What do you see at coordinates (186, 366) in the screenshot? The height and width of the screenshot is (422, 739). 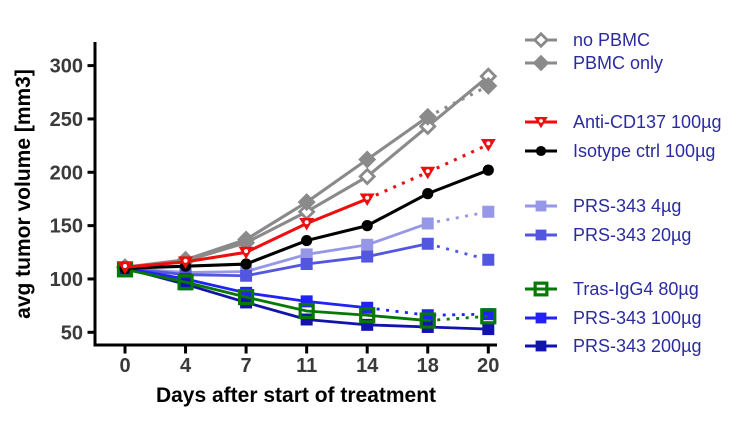 I see `x-tick-label: 4` at bounding box center [186, 366].